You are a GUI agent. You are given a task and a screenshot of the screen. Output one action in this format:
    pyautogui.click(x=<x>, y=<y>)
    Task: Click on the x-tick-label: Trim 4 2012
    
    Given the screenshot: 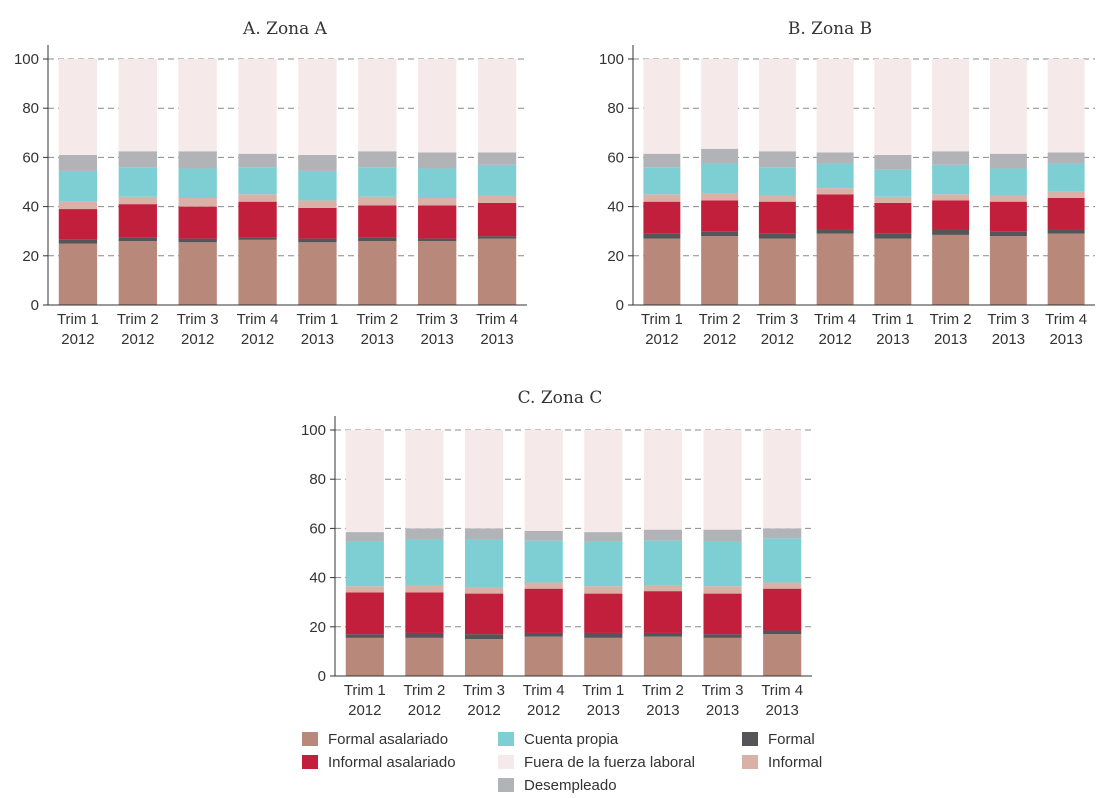 What is the action you would take?
    pyautogui.click(x=258, y=329)
    